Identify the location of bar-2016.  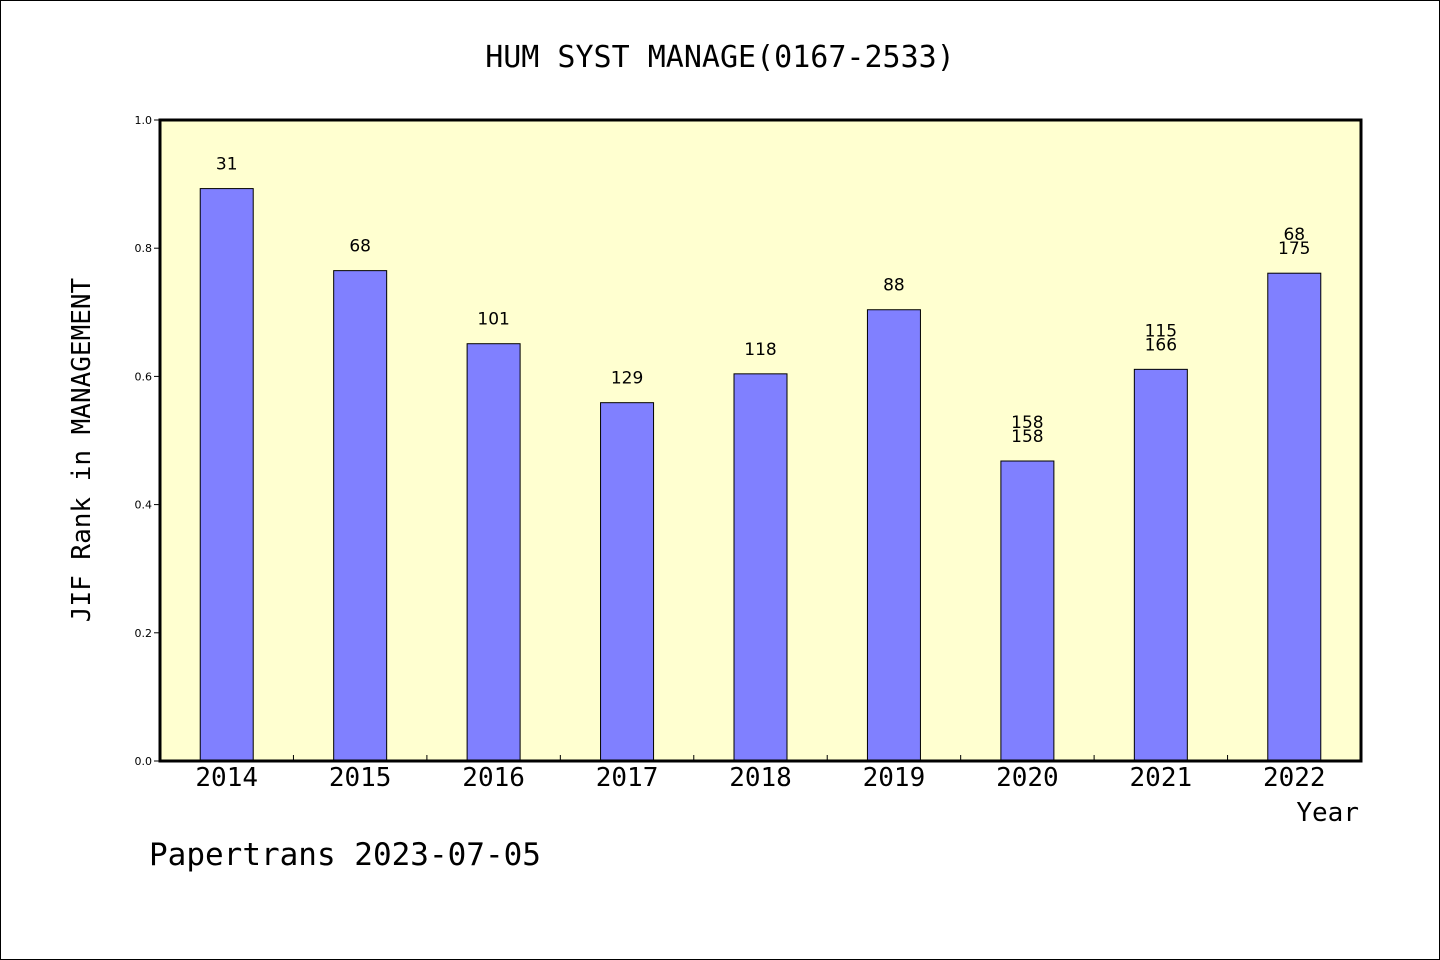
(493, 552).